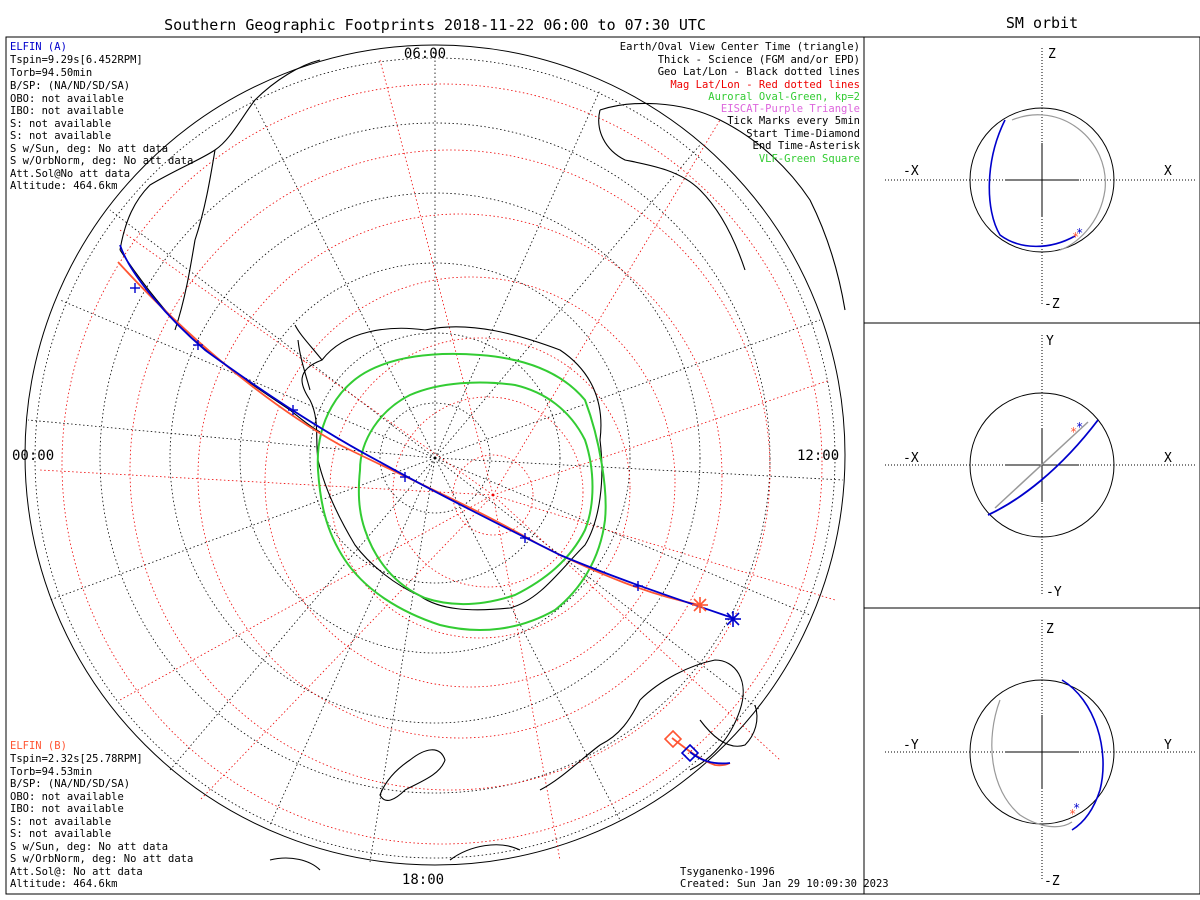 The image size is (1200, 900). What do you see at coordinates (70, 784) in the screenshot?
I see `elfin-b-line: B/SP: (NA/ND/SD/SA)` at bounding box center [70, 784].